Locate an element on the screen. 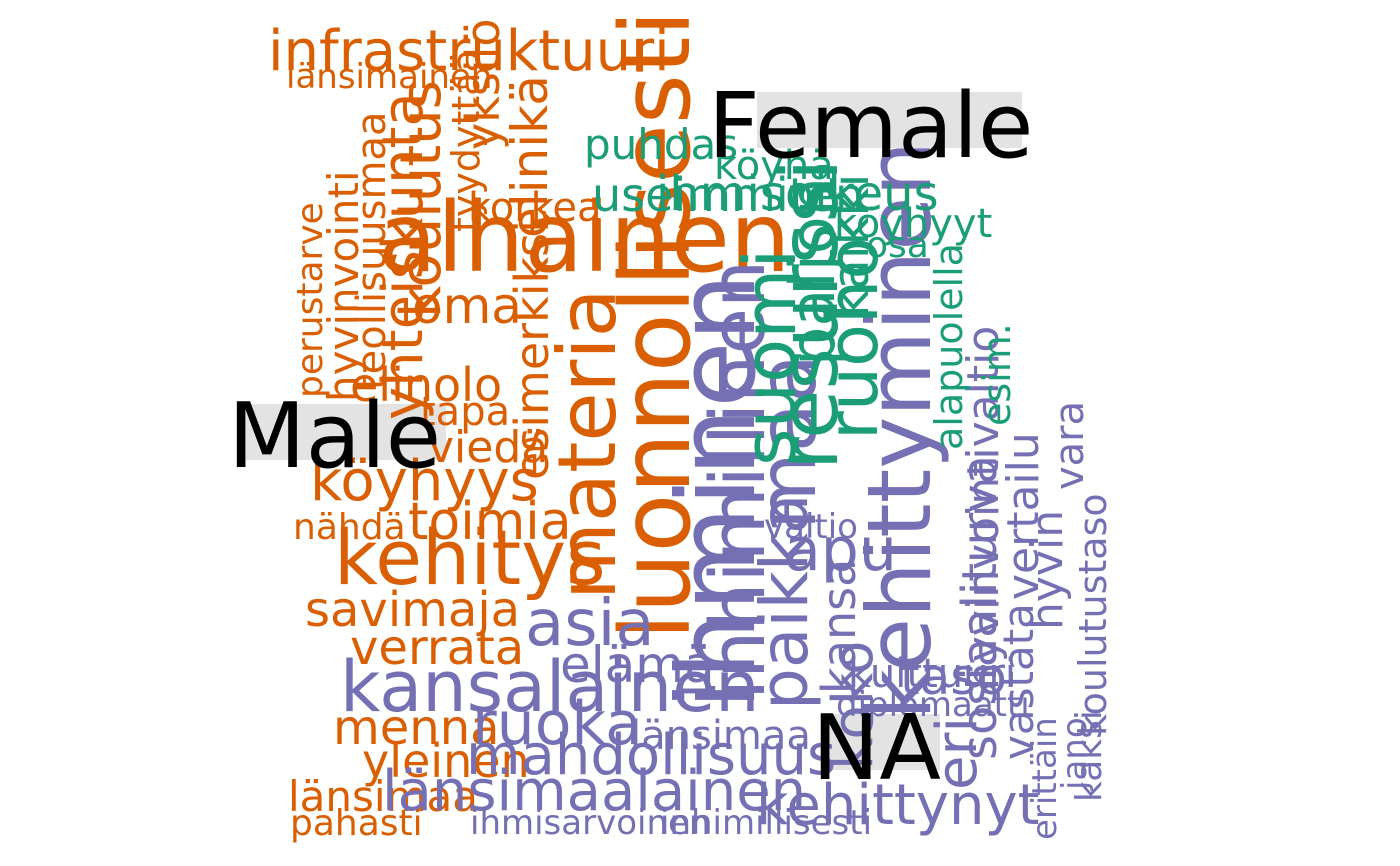 Image resolution: width=1400 pixels, height=866 pixels. word-lansimaalainen: länsimaalainen is located at coordinates (594, 791).